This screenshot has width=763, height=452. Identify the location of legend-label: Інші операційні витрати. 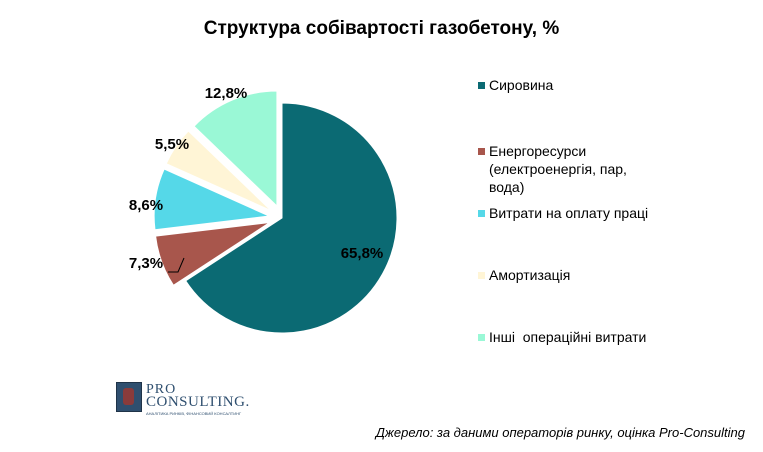
(568, 337).